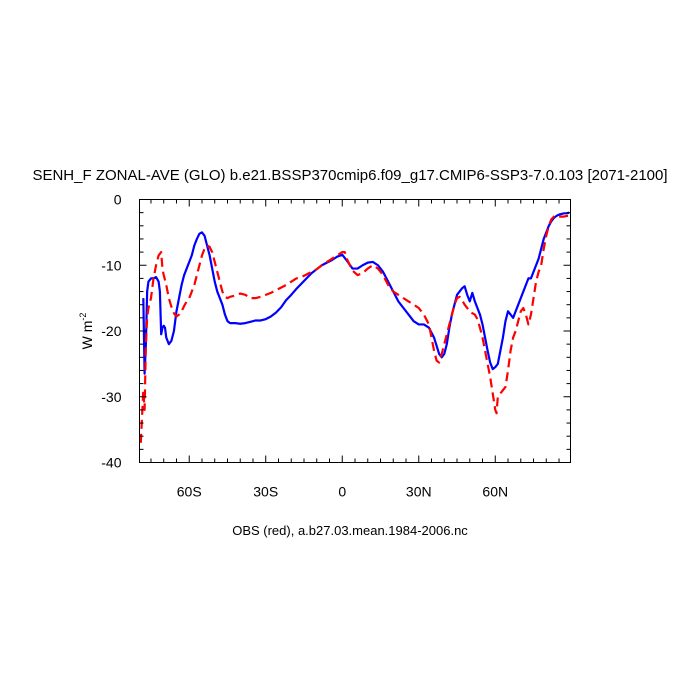  Describe the element at coordinates (495, 492) in the screenshot. I see `x-tick-label: 60N` at that location.